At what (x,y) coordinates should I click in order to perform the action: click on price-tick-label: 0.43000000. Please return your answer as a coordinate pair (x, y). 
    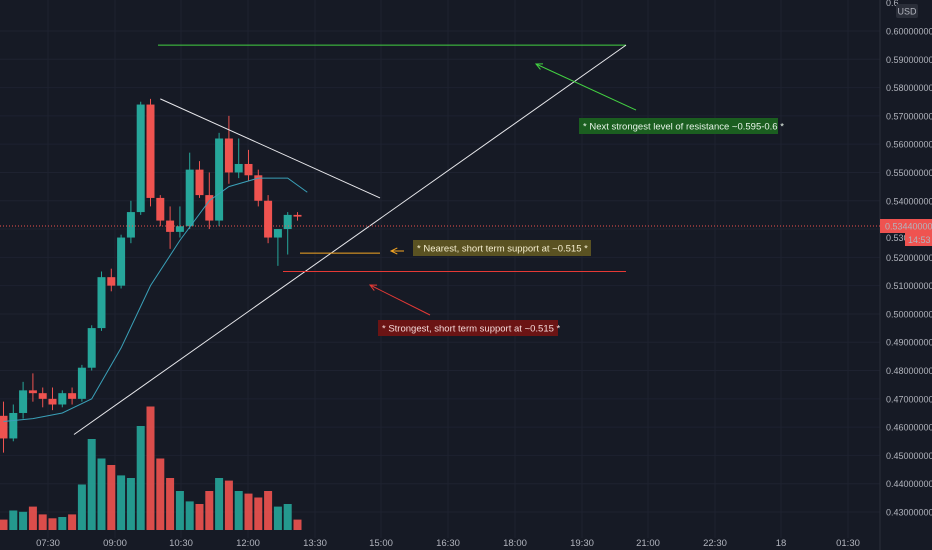
    Looking at the image, I should click on (909, 513).